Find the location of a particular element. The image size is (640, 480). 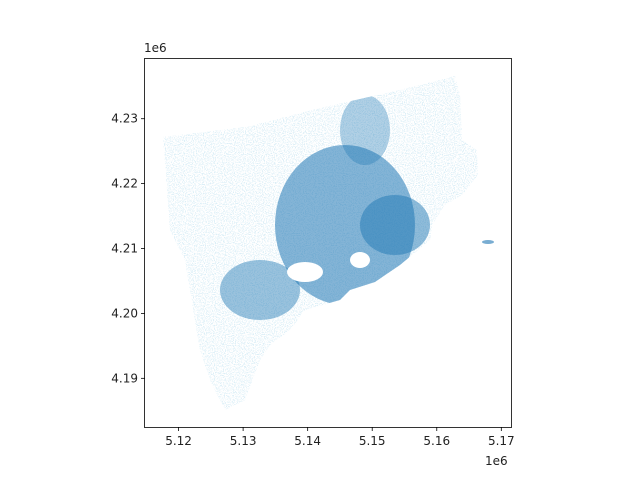

network-core-east is located at coordinates (395, 225).